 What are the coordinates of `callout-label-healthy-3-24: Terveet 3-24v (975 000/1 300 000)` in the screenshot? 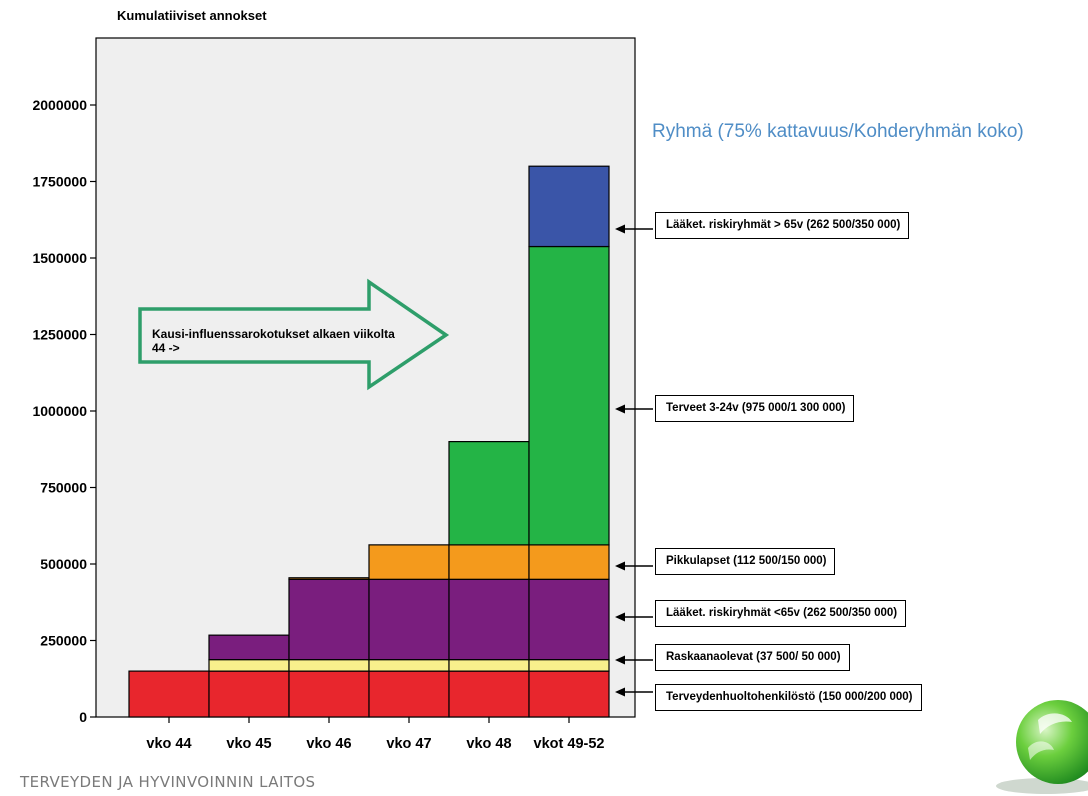 It's located at (755, 408).